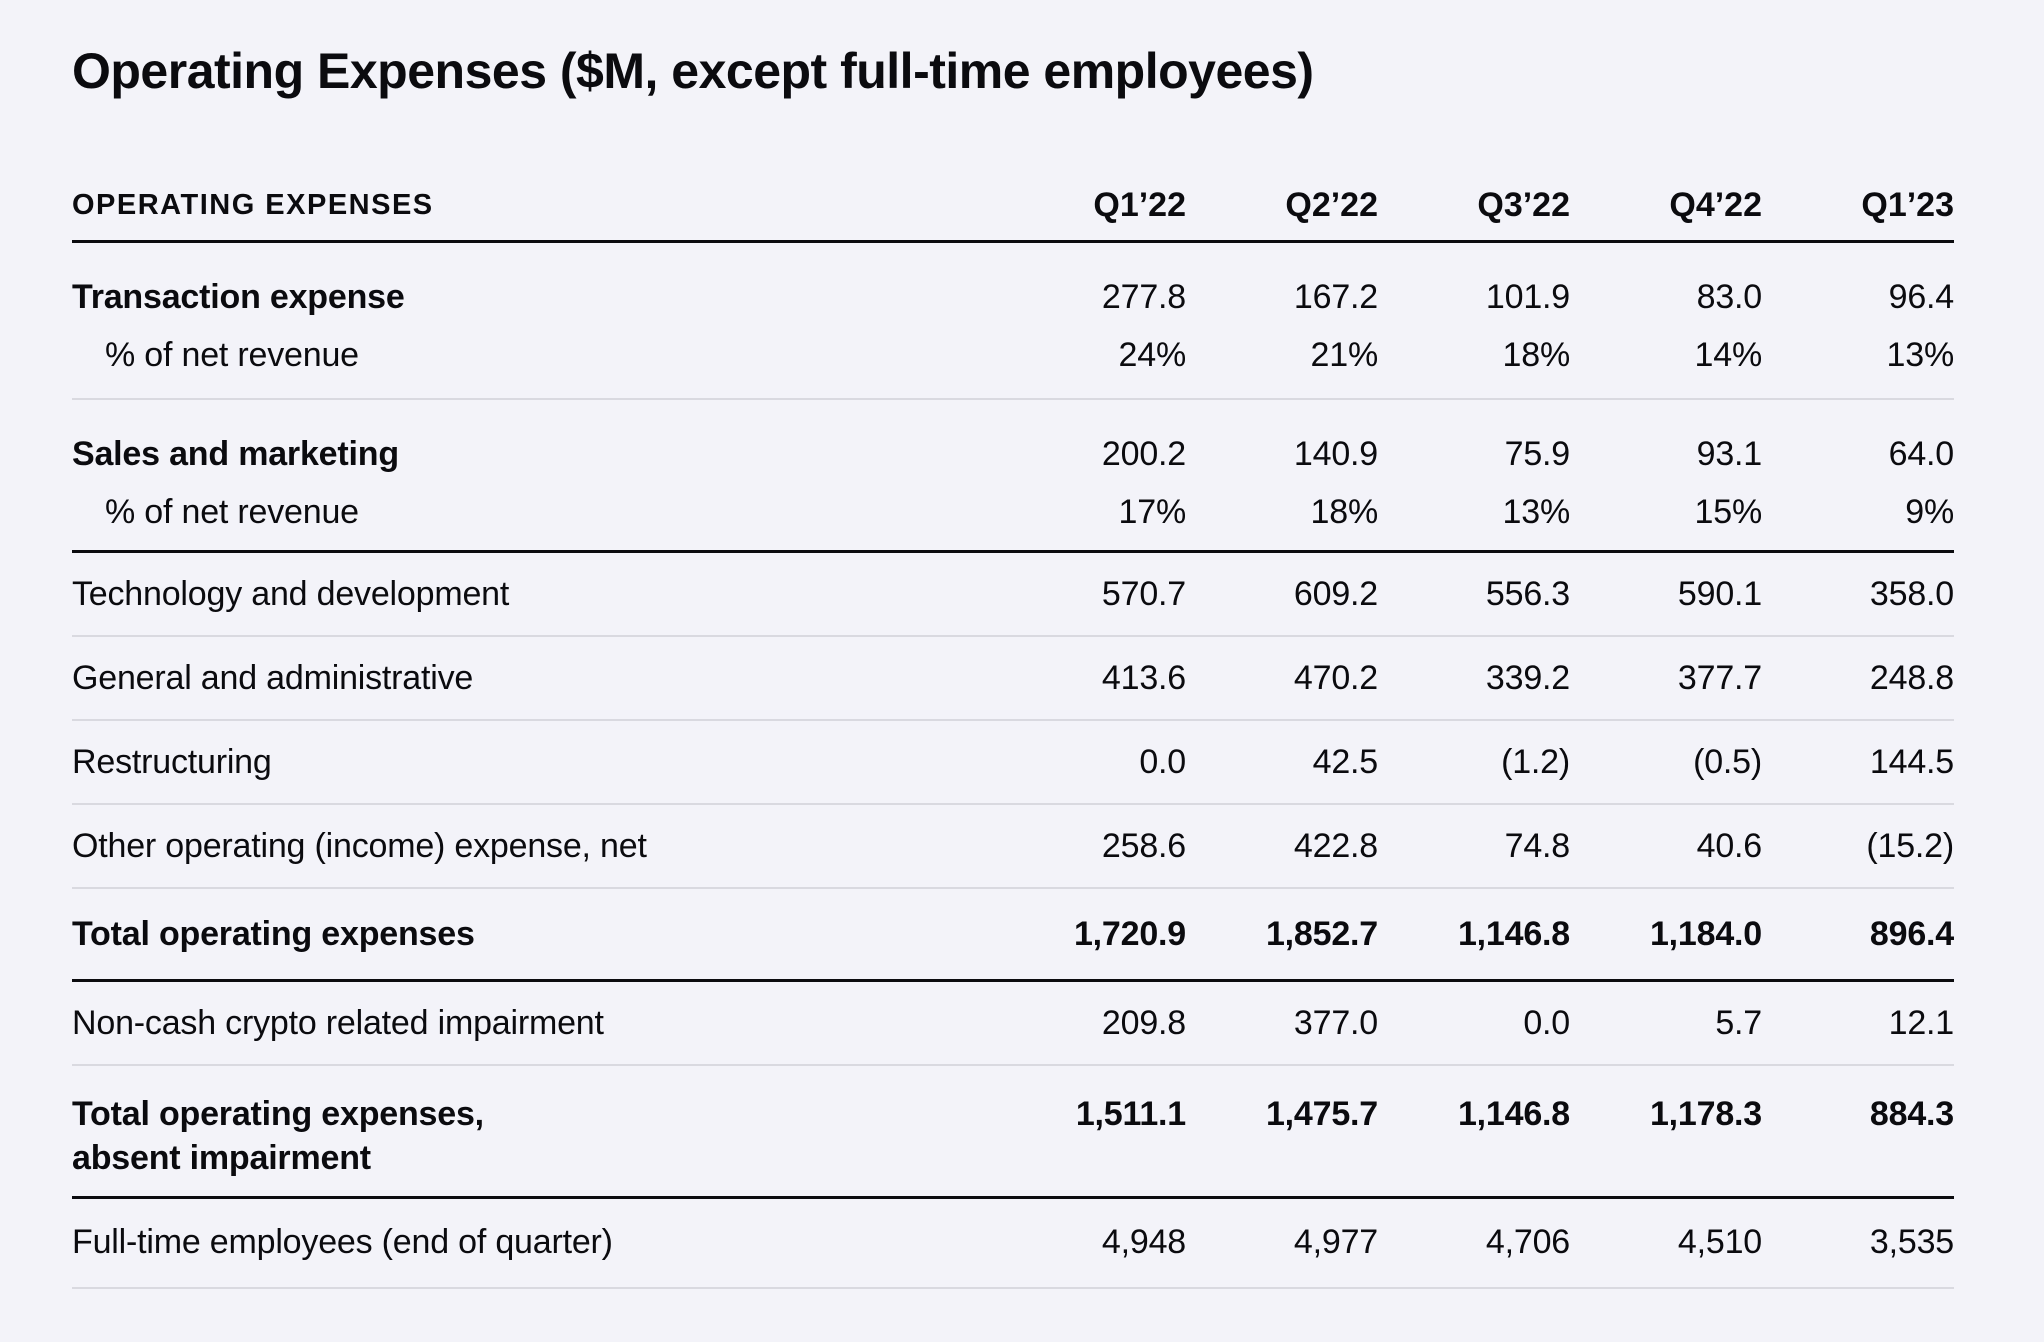 The width and height of the screenshot is (2044, 1342). Describe the element at coordinates (172, 762) in the screenshot. I see `row-label: Restructuring` at that location.